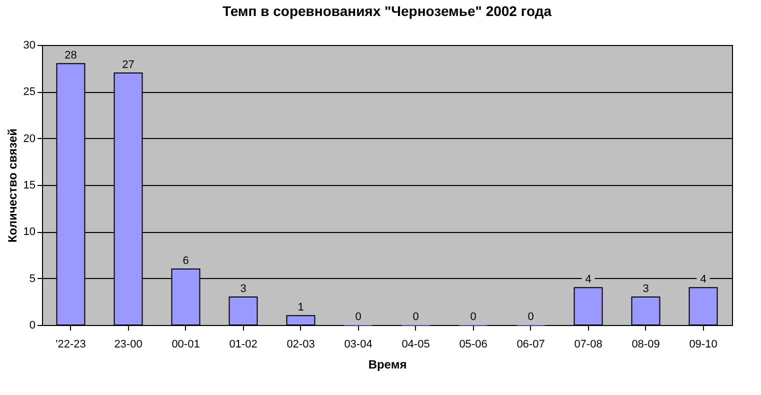  What do you see at coordinates (243, 344) in the screenshot?
I see `x-tick-label: 01-02` at bounding box center [243, 344].